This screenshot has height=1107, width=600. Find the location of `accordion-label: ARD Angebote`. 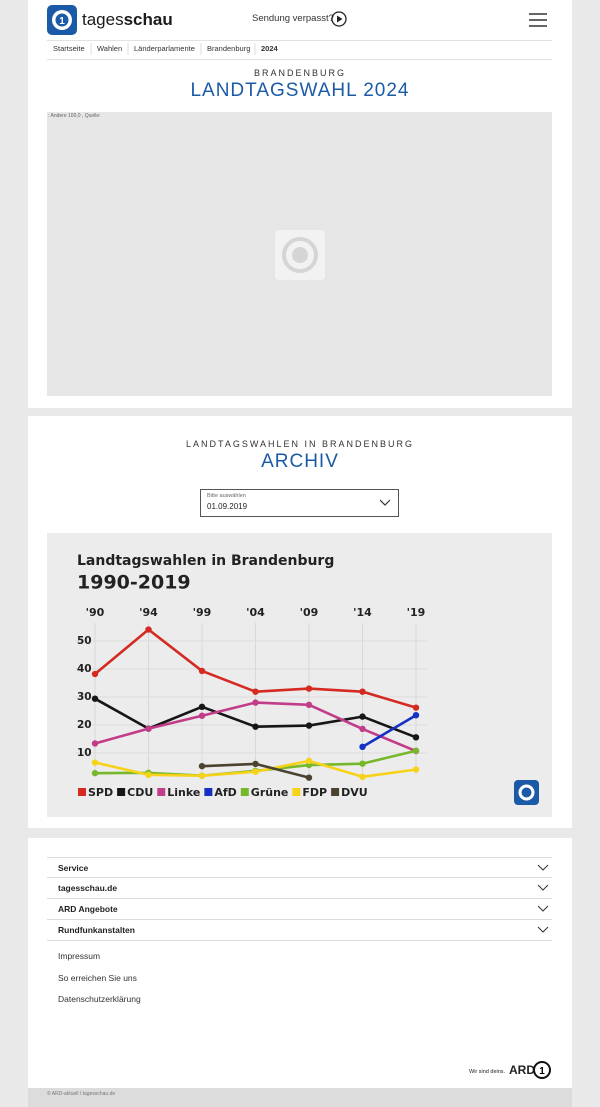

accordion-label: ARD Angebote is located at coordinates (88, 909).